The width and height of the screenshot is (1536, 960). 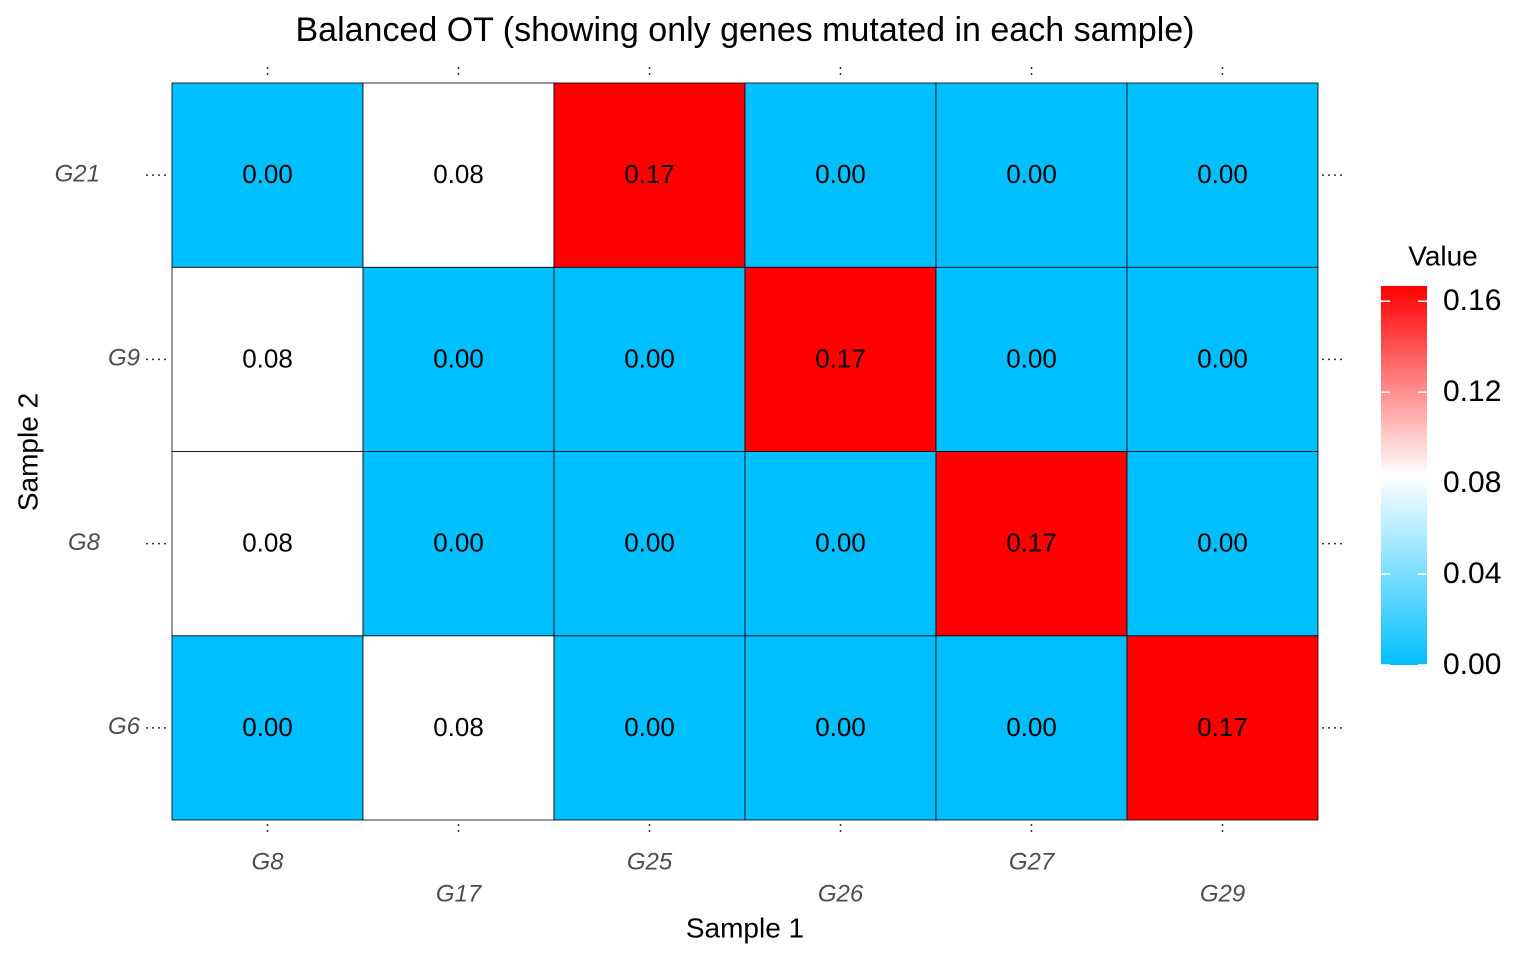 I want to click on colorbar-label: 0.12, so click(x=1472, y=391).